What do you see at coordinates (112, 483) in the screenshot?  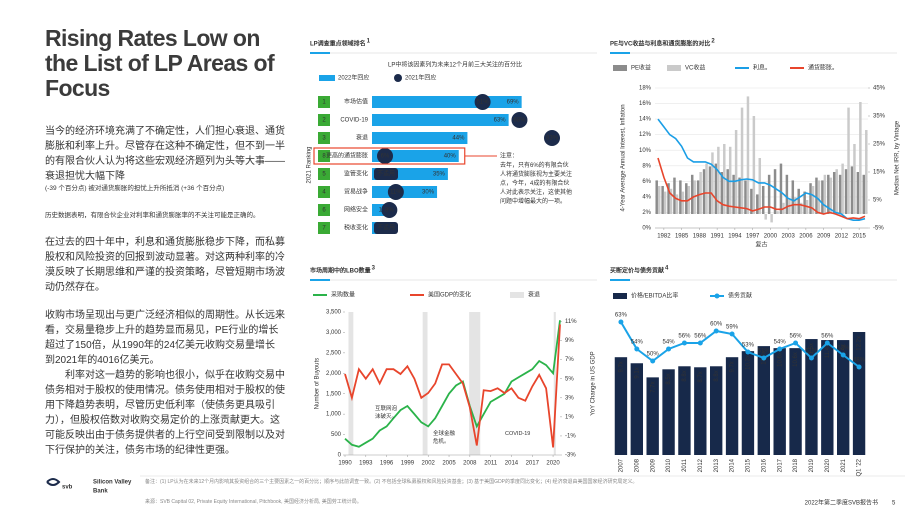 I see `logo-name: Silicon Valley` at bounding box center [112, 483].